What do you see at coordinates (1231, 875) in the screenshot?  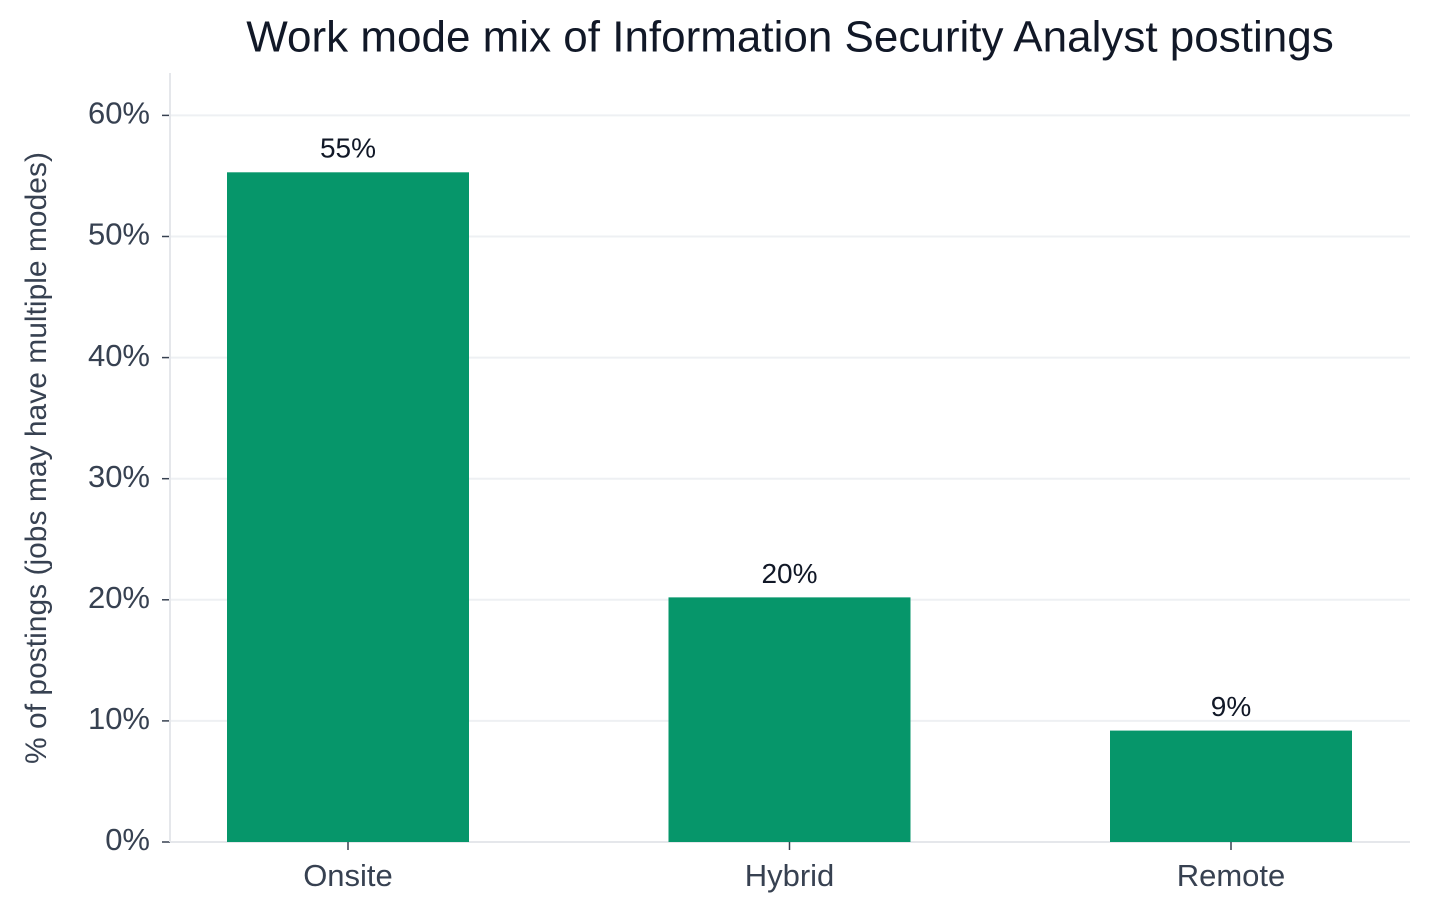 I see `x-tick-label: Remote` at bounding box center [1231, 875].